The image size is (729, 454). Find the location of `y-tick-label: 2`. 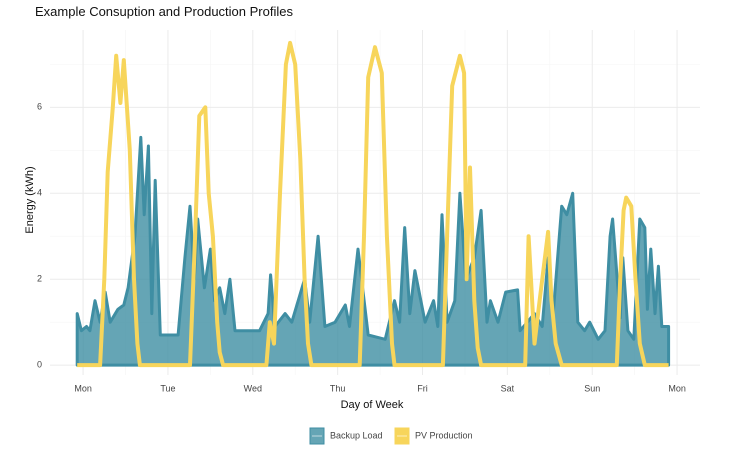

y-tick-label: 2 is located at coordinates (39, 279).